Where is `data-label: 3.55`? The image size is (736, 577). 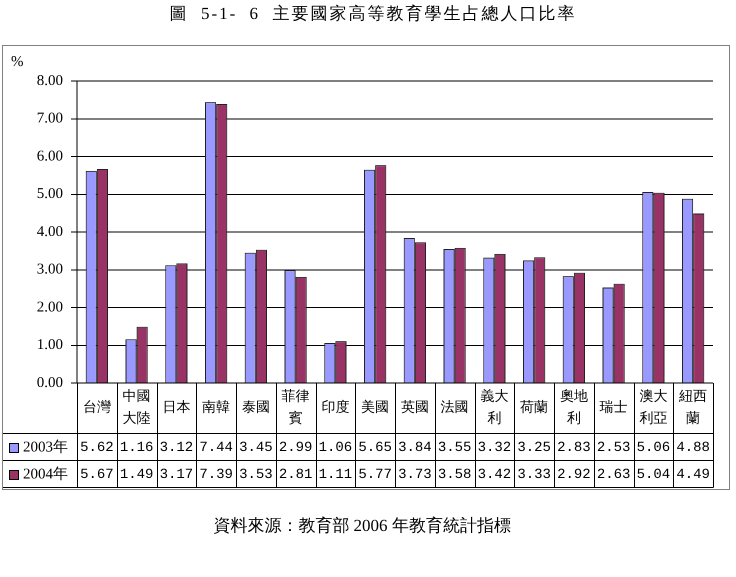 data-label: 3.55 is located at coordinates (455, 448).